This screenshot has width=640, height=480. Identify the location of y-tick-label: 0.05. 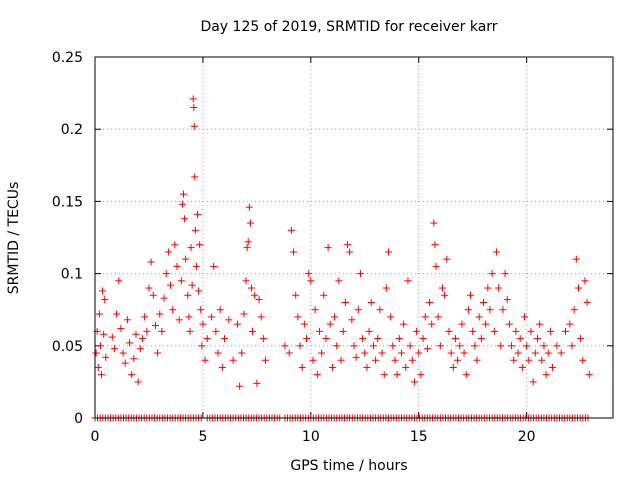
(67, 347).